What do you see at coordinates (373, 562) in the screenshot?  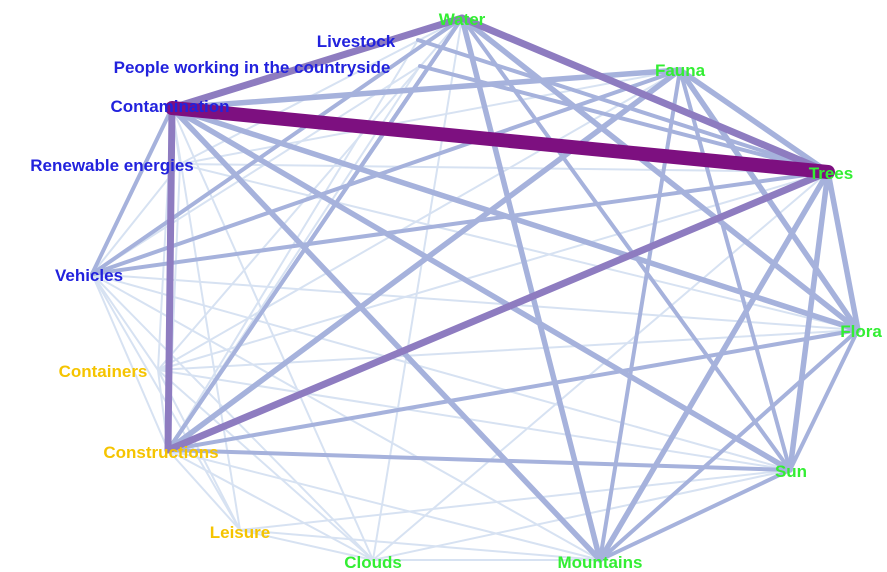 I see `node-label-clouds: Clouds` at bounding box center [373, 562].